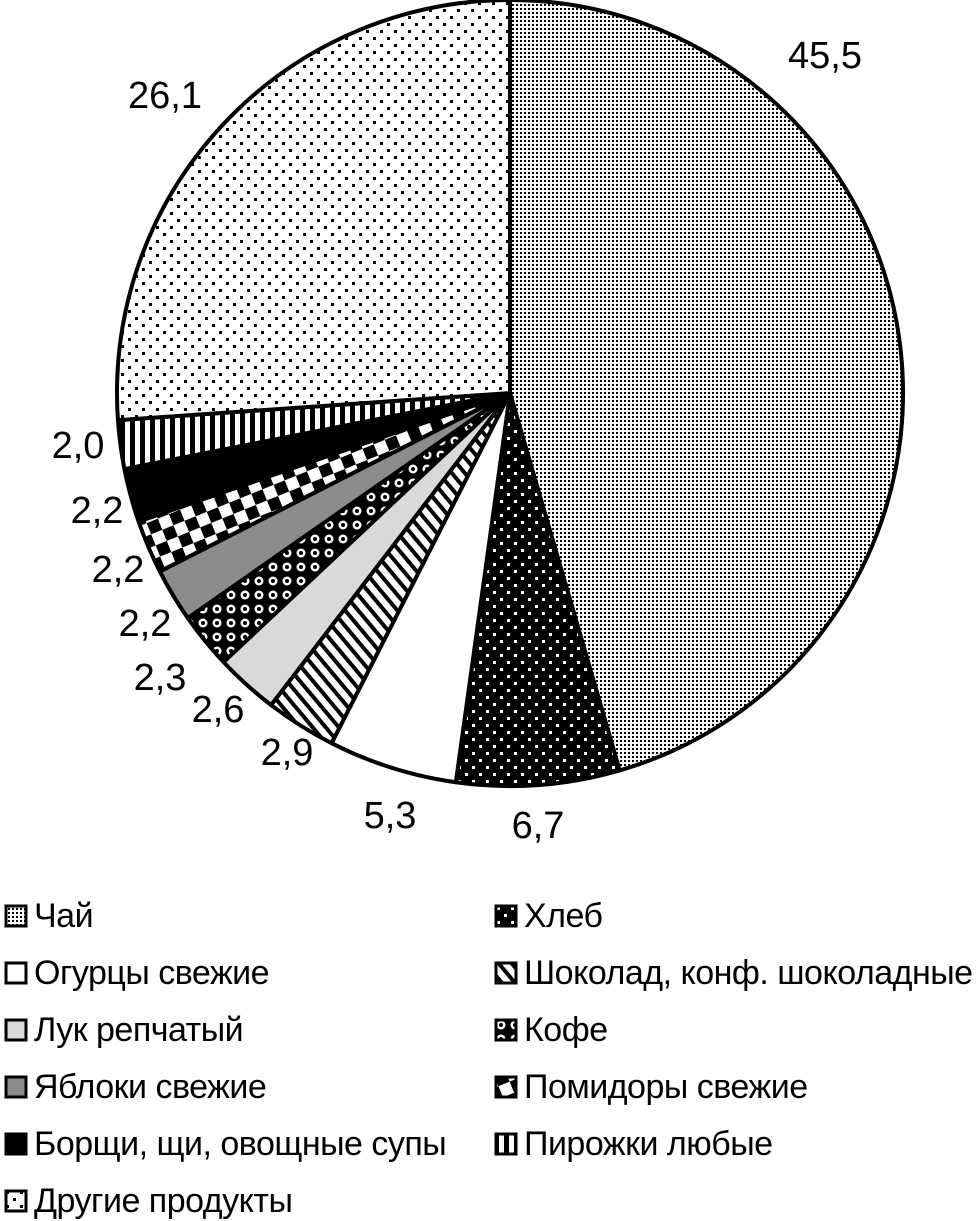 This screenshot has width=980, height=1221. What do you see at coordinates (648, 1143) in the screenshot?
I see `legend-label: Пирожки любые` at bounding box center [648, 1143].